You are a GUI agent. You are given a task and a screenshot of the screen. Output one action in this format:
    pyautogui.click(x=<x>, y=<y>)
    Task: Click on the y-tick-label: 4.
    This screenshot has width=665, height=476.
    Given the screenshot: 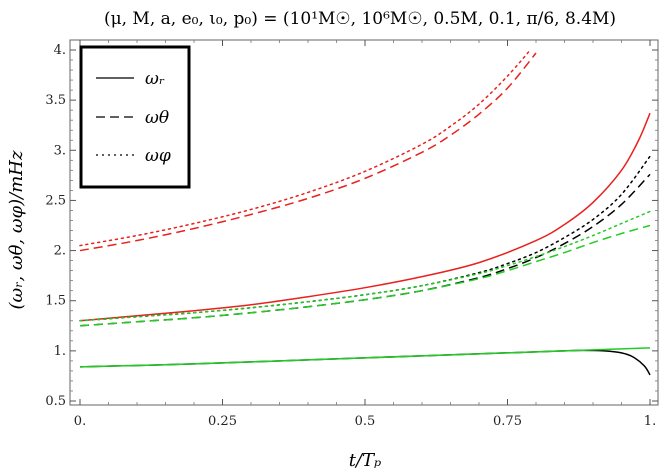 What is the action you would take?
    pyautogui.click(x=60, y=50)
    